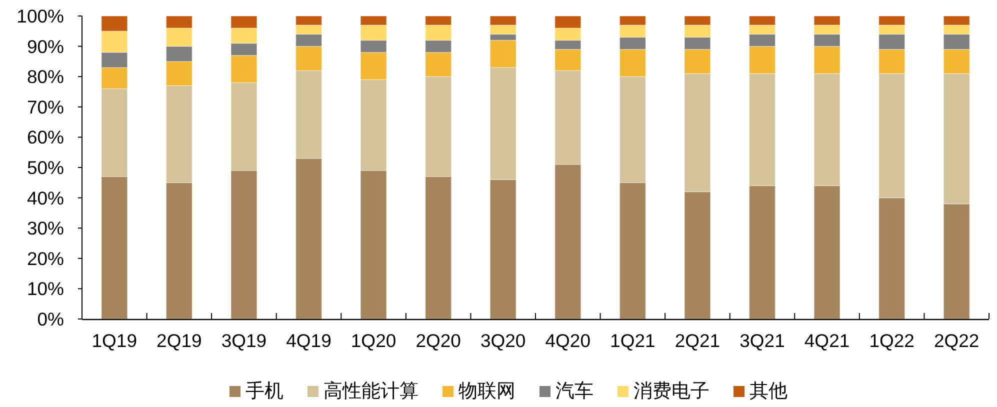 Image resolution: width=997 pixels, height=407 pixels. What do you see at coordinates (568, 340) in the screenshot?
I see `x-tick-label: 4Q20` at bounding box center [568, 340].